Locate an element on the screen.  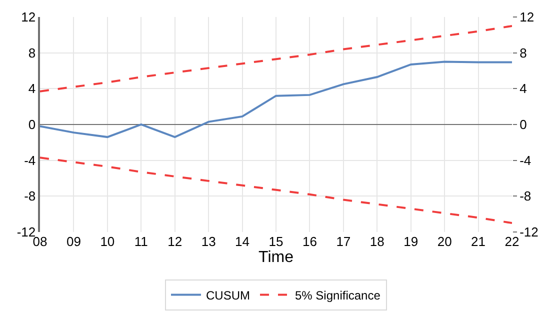
y-tick-label: 8 is located at coordinates (32, 52).